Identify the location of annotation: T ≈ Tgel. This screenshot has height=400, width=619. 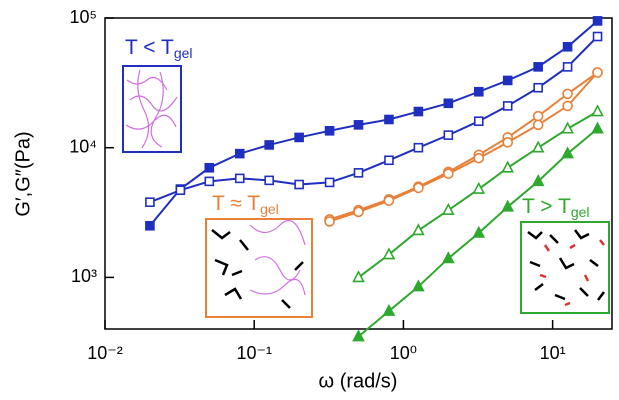
(245, 204).